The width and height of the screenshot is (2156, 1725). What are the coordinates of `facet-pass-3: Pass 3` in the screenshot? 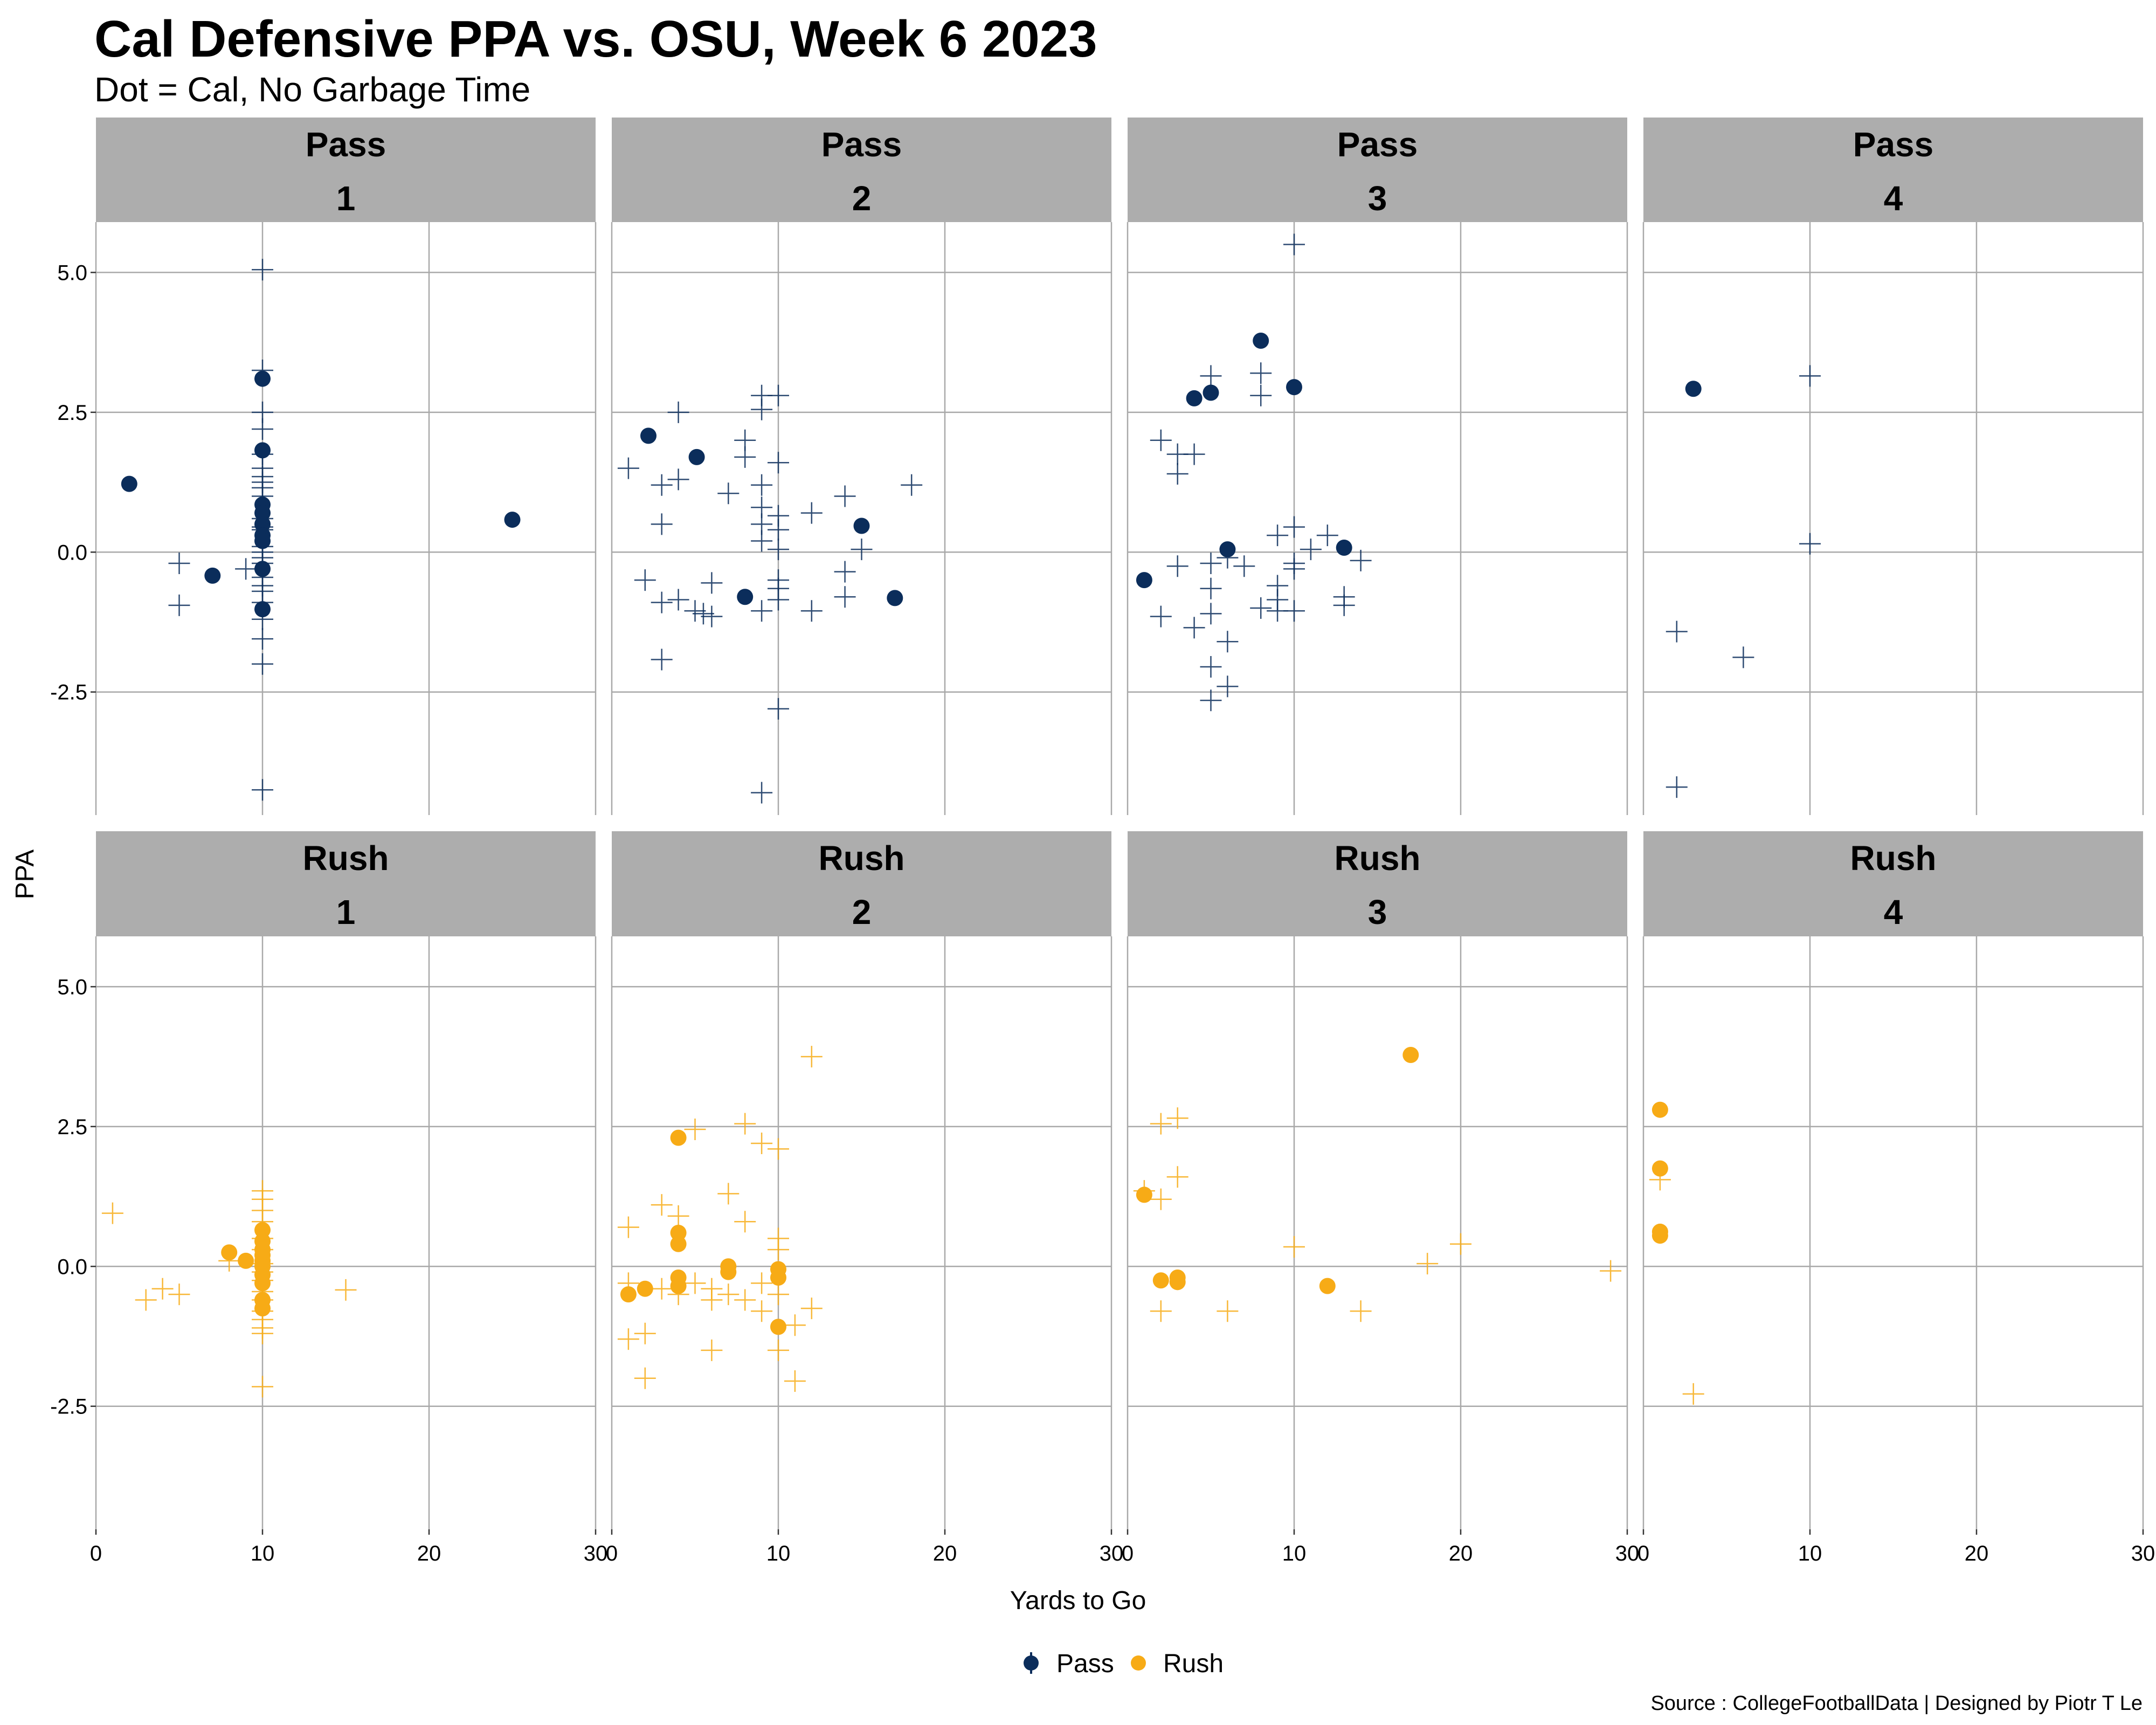 It's located at (1377, 466).